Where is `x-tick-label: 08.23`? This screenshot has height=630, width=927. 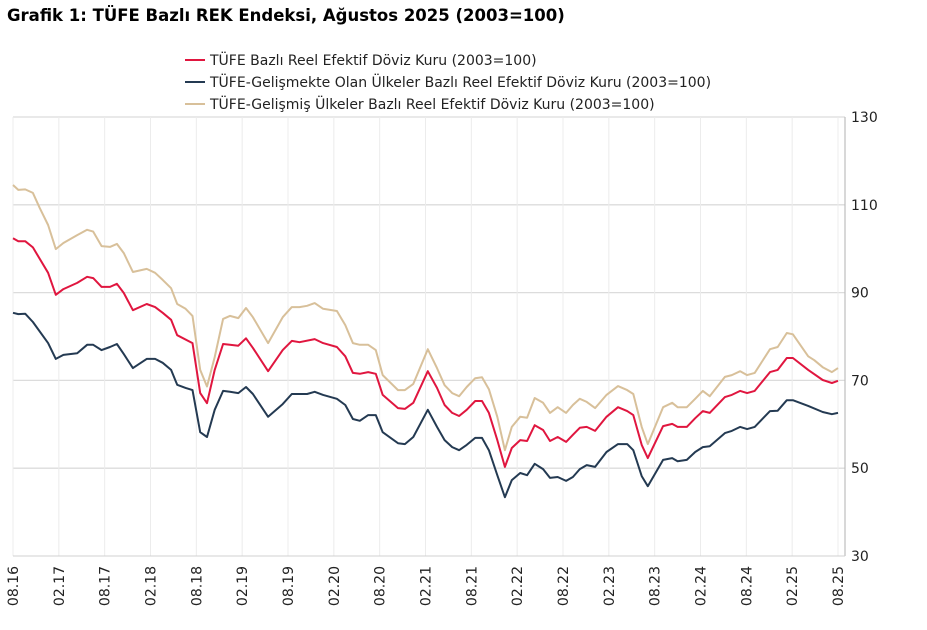 x-tick-label: 08.23 is located at coordinates (656, 586).